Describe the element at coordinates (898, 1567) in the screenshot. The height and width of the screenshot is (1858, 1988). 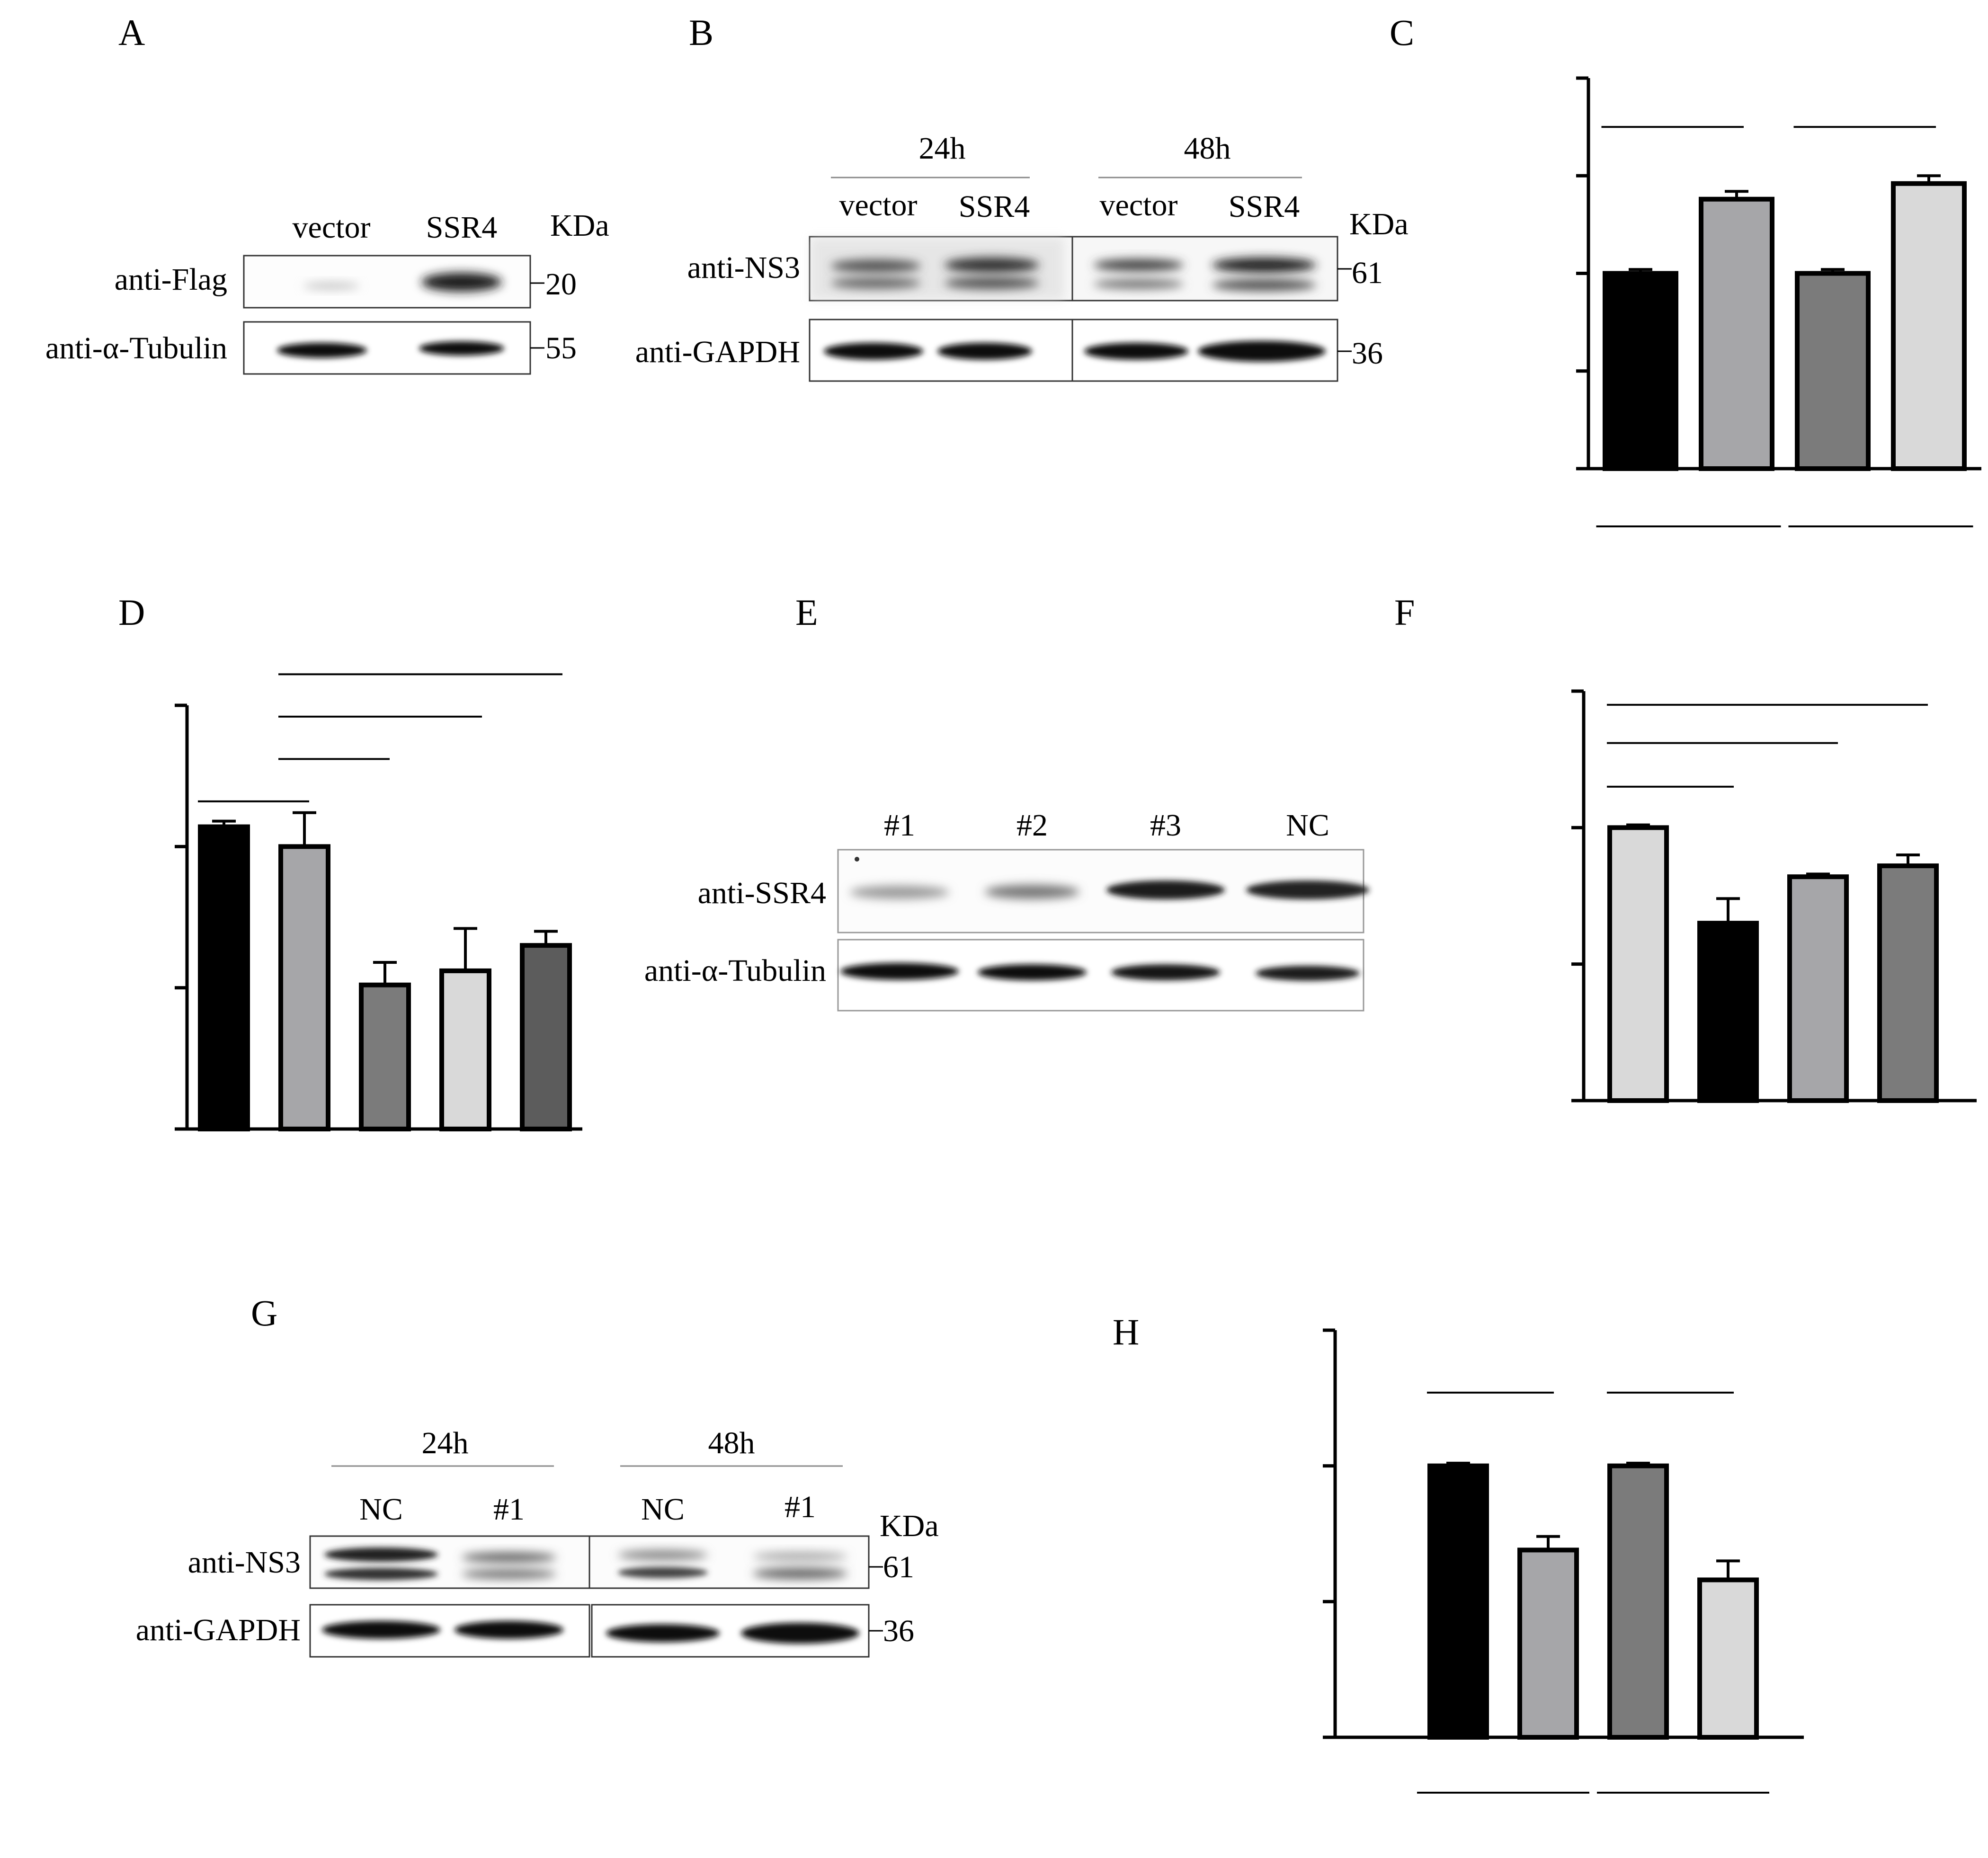
I see `panel-g-kda-61: 61` at that location.